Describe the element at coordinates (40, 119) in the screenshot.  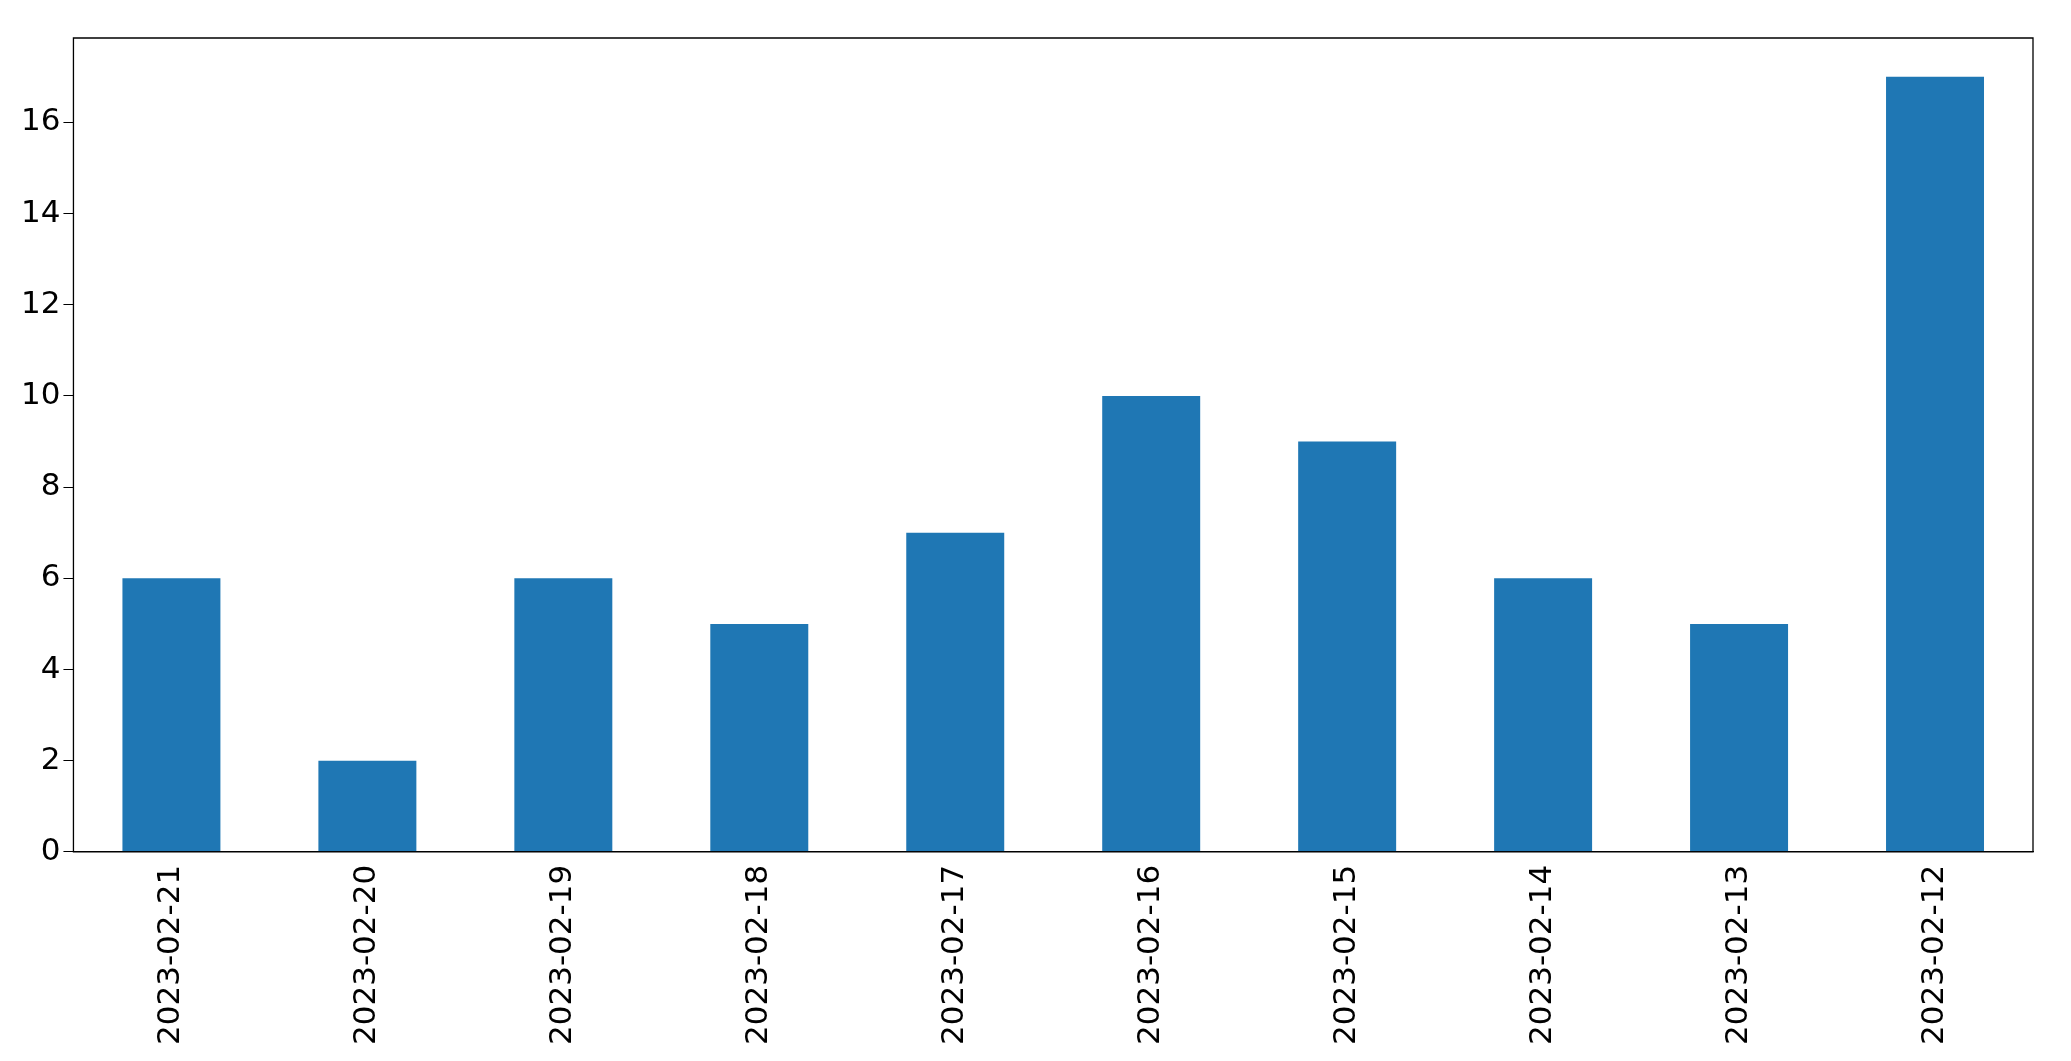
I see `y-tick-label: 16` at that location.